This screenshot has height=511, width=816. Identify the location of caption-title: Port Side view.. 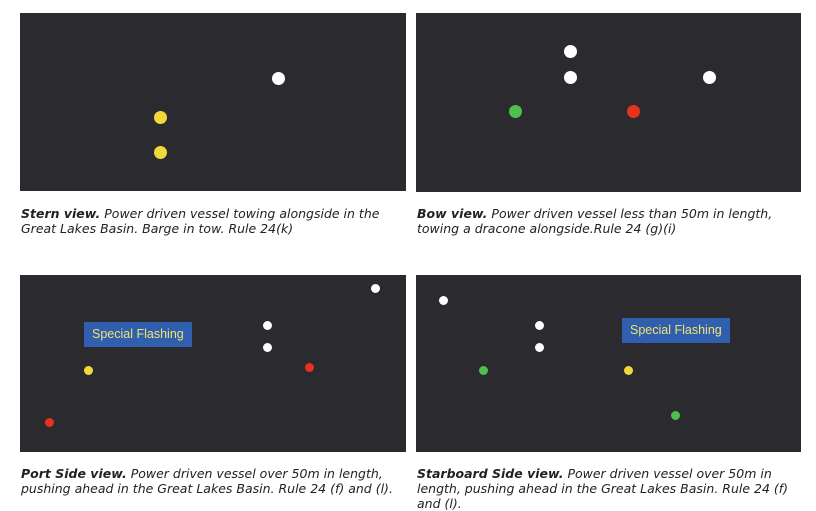
(74, 473).